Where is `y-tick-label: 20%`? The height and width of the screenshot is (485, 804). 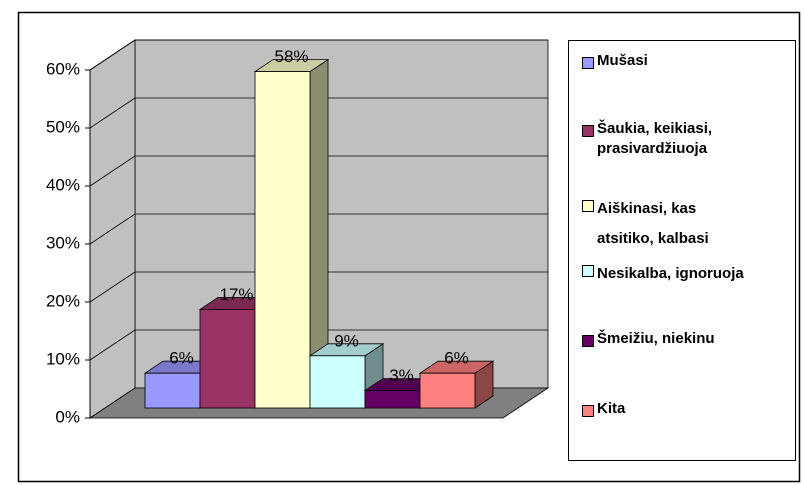
y-tick-label: 20% is located at coordinates (63, 300).